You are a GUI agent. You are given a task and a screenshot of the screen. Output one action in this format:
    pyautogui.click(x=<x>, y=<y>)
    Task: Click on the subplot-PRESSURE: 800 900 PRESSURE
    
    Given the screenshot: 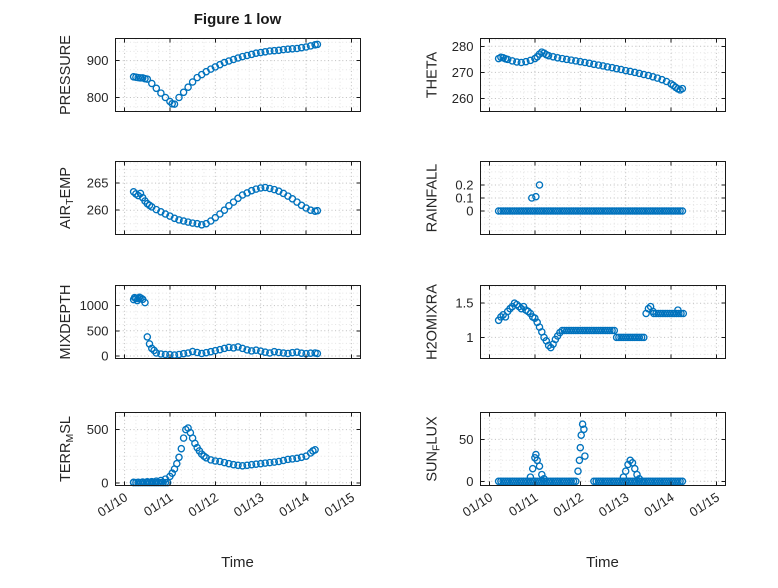 What is the action you would take?
    pyautogui.click(x=209, y=75)
    